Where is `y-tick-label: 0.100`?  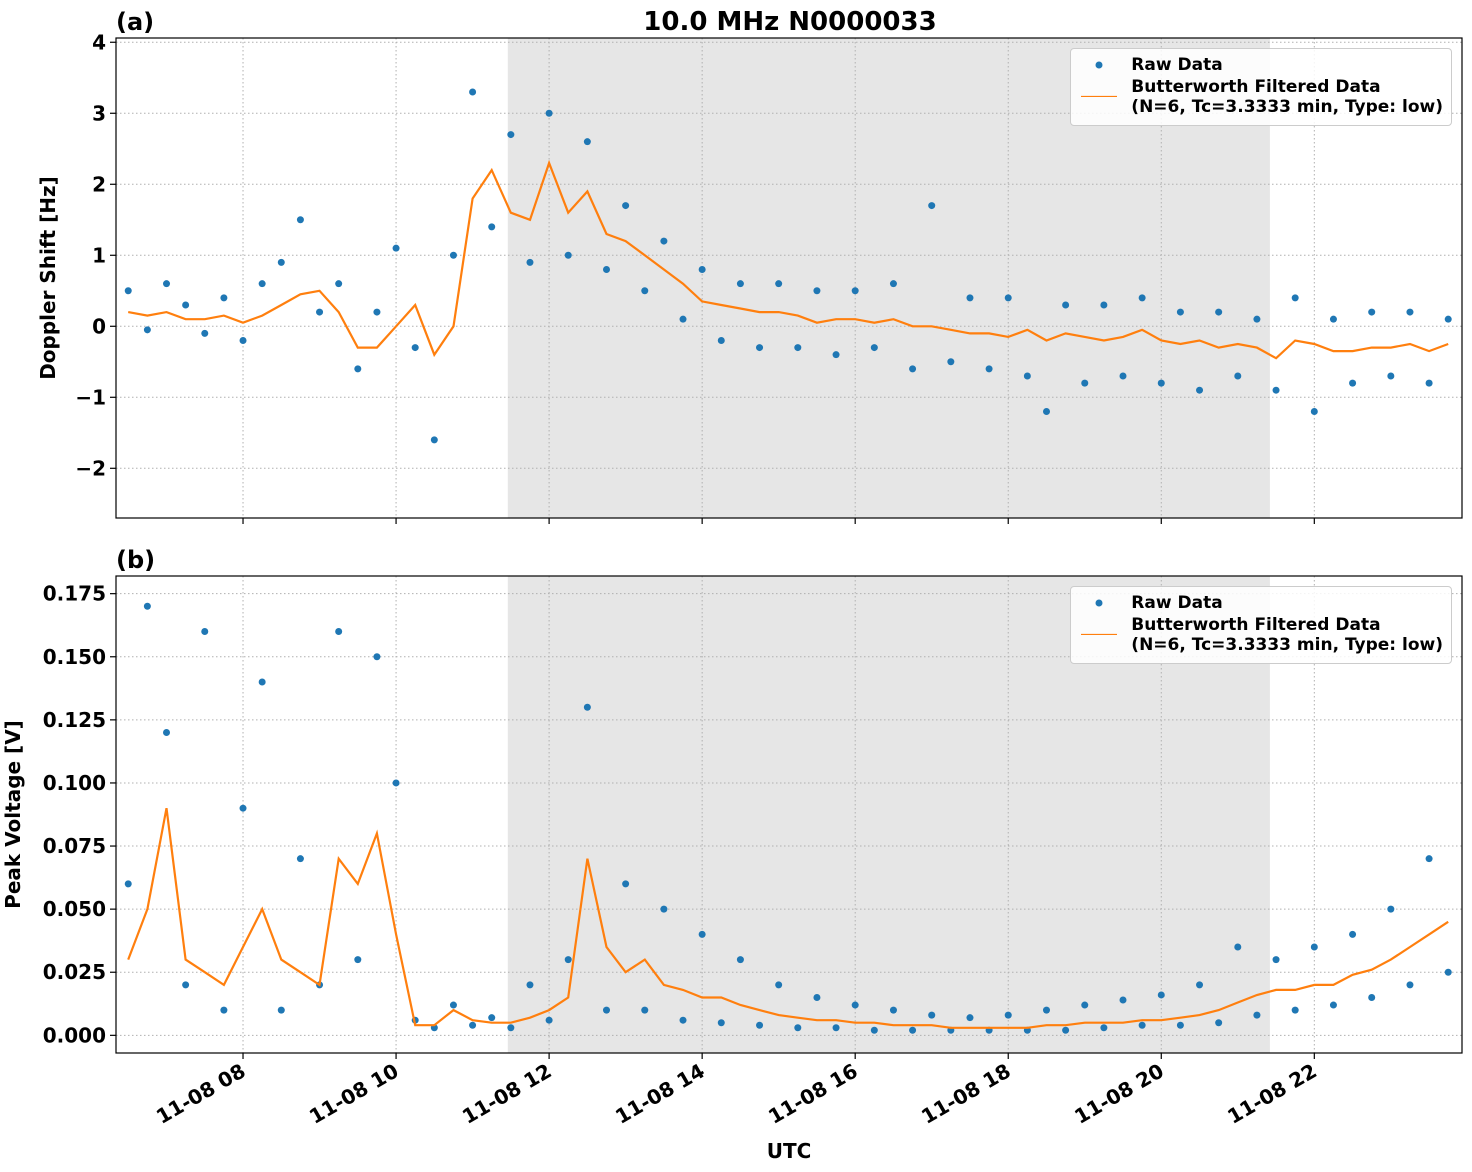
y-tick-label: 0.100 is located at coordinates (74, 783).